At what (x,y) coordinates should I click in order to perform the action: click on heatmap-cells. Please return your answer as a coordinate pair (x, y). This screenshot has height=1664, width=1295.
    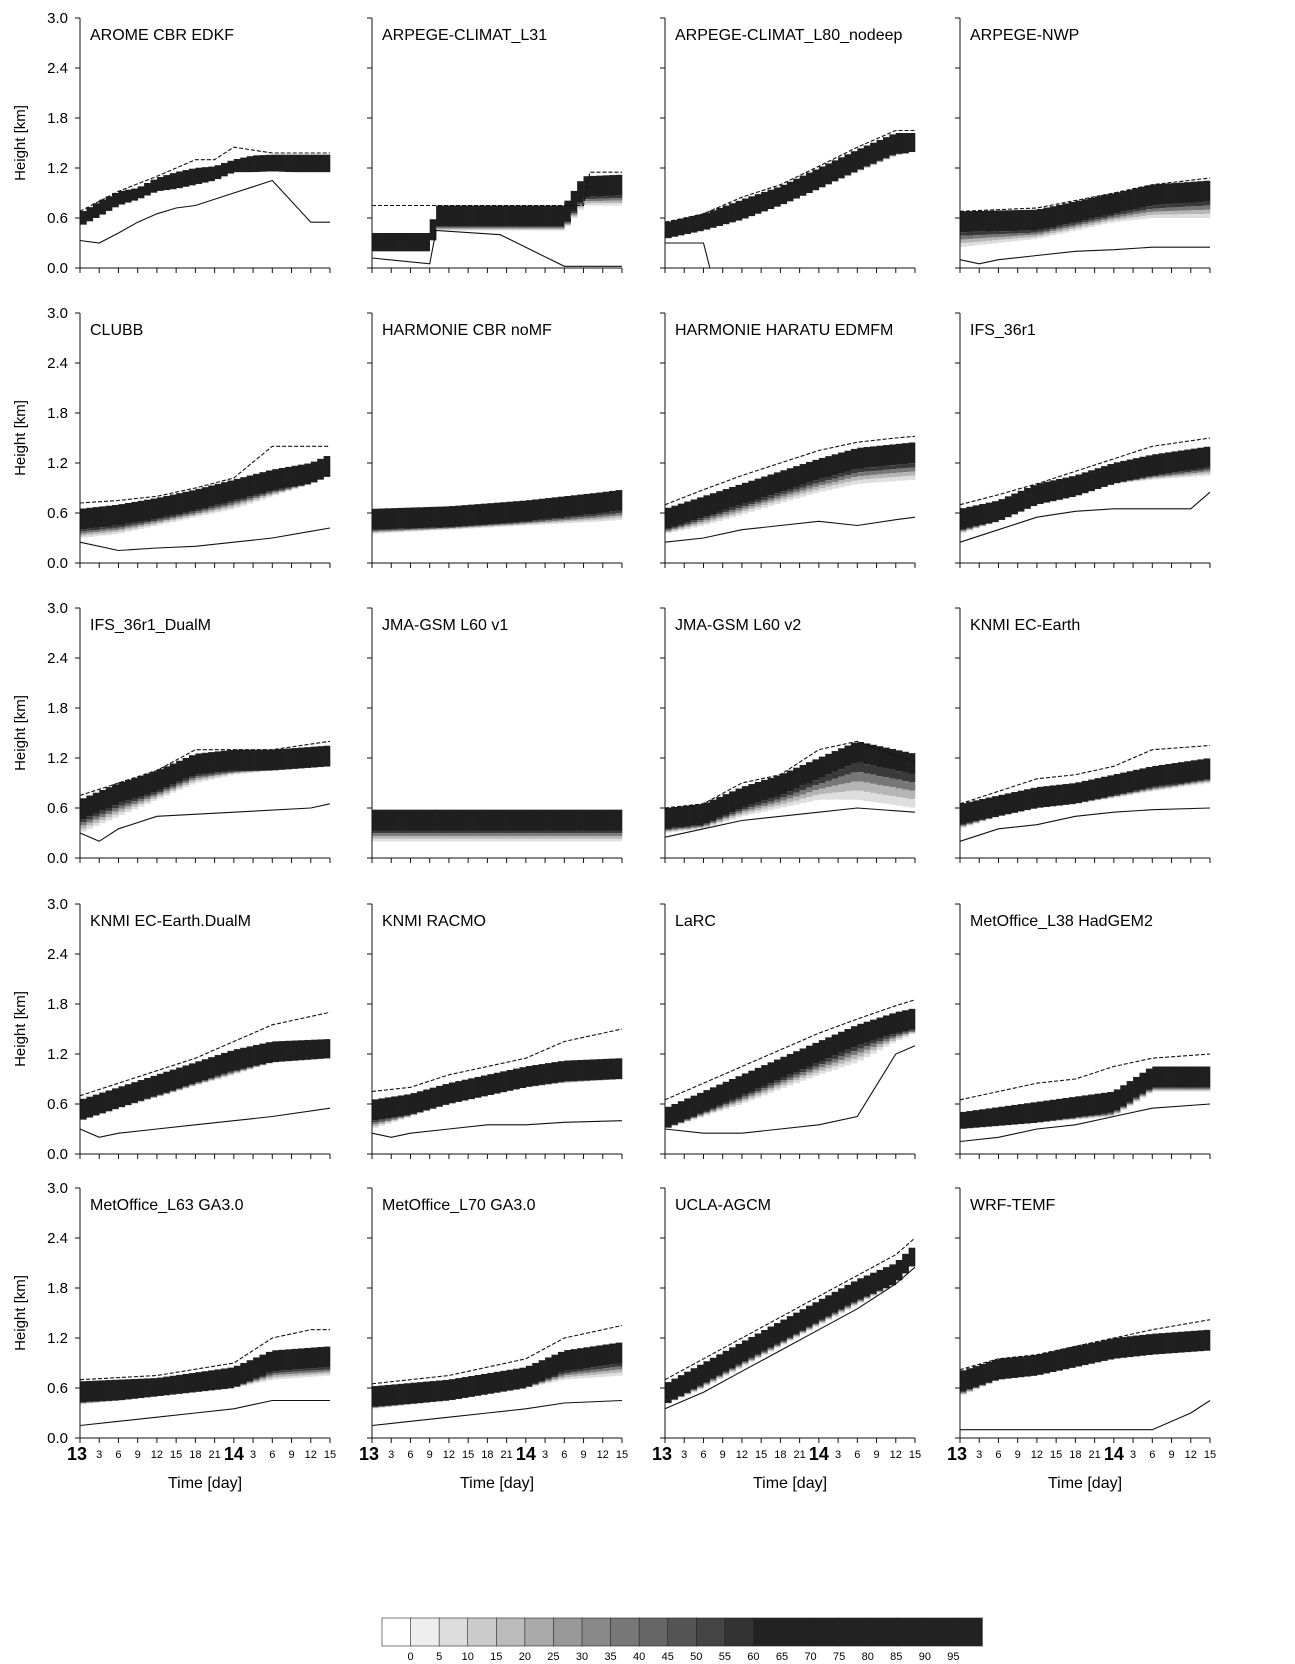
    Looking at the image, I should click on (1085, 213).